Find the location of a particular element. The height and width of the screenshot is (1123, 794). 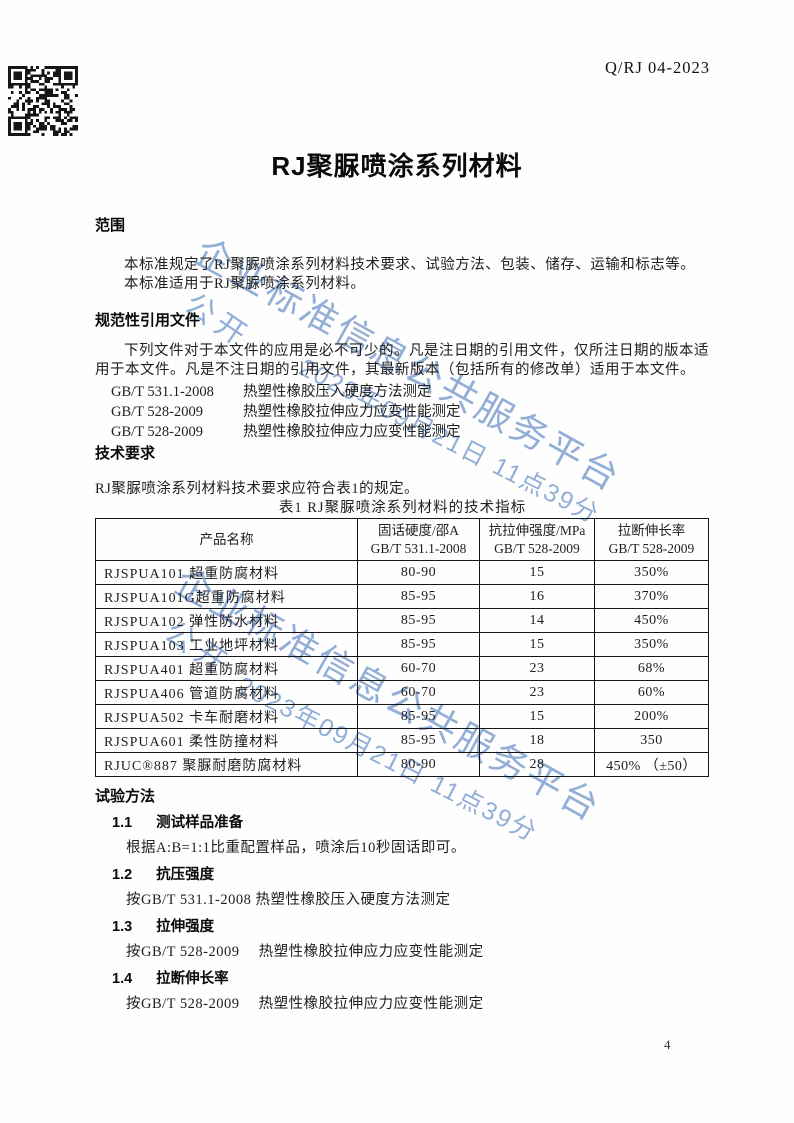

test-method-title: 拉断伸长率 is located at coordinates (192, 979).